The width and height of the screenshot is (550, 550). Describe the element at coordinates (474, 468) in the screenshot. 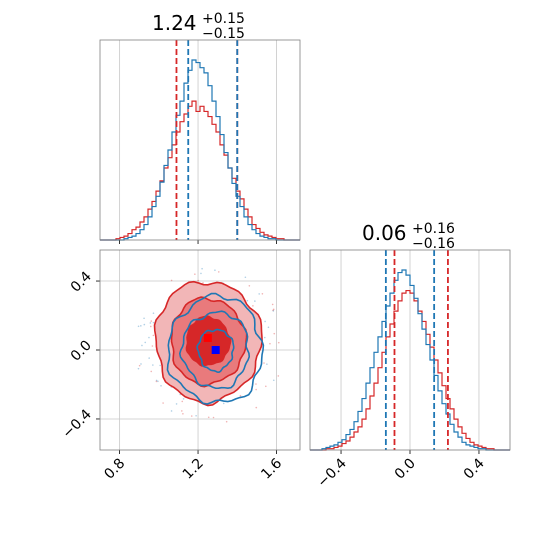

I see `hist2-xtick-label-2: 0.4` at that location.